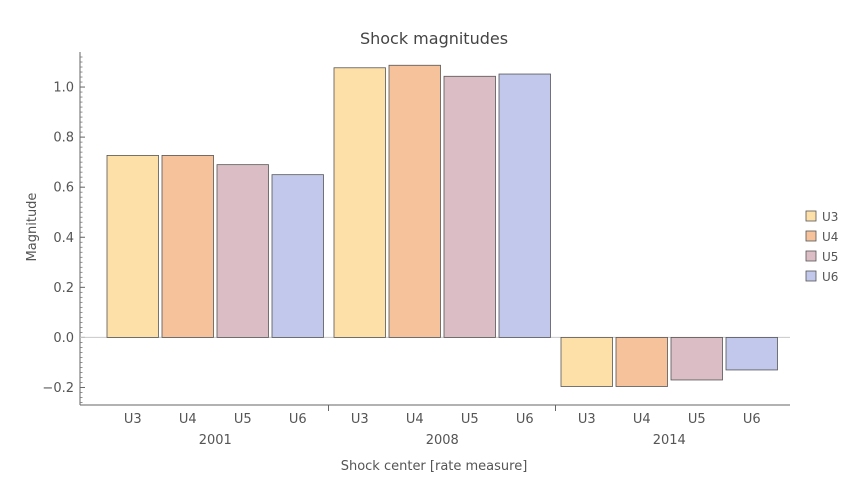 This screenshot has width=844, height=501. I want to click on y-tick-label: 0.0, so click(63, 338).